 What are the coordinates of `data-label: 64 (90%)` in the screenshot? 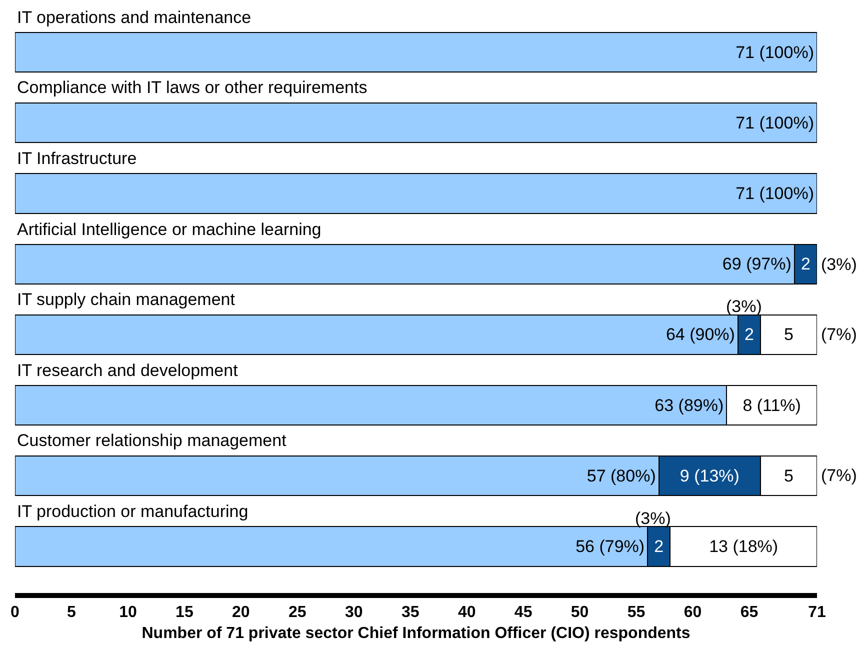 It's located at (700, 334).